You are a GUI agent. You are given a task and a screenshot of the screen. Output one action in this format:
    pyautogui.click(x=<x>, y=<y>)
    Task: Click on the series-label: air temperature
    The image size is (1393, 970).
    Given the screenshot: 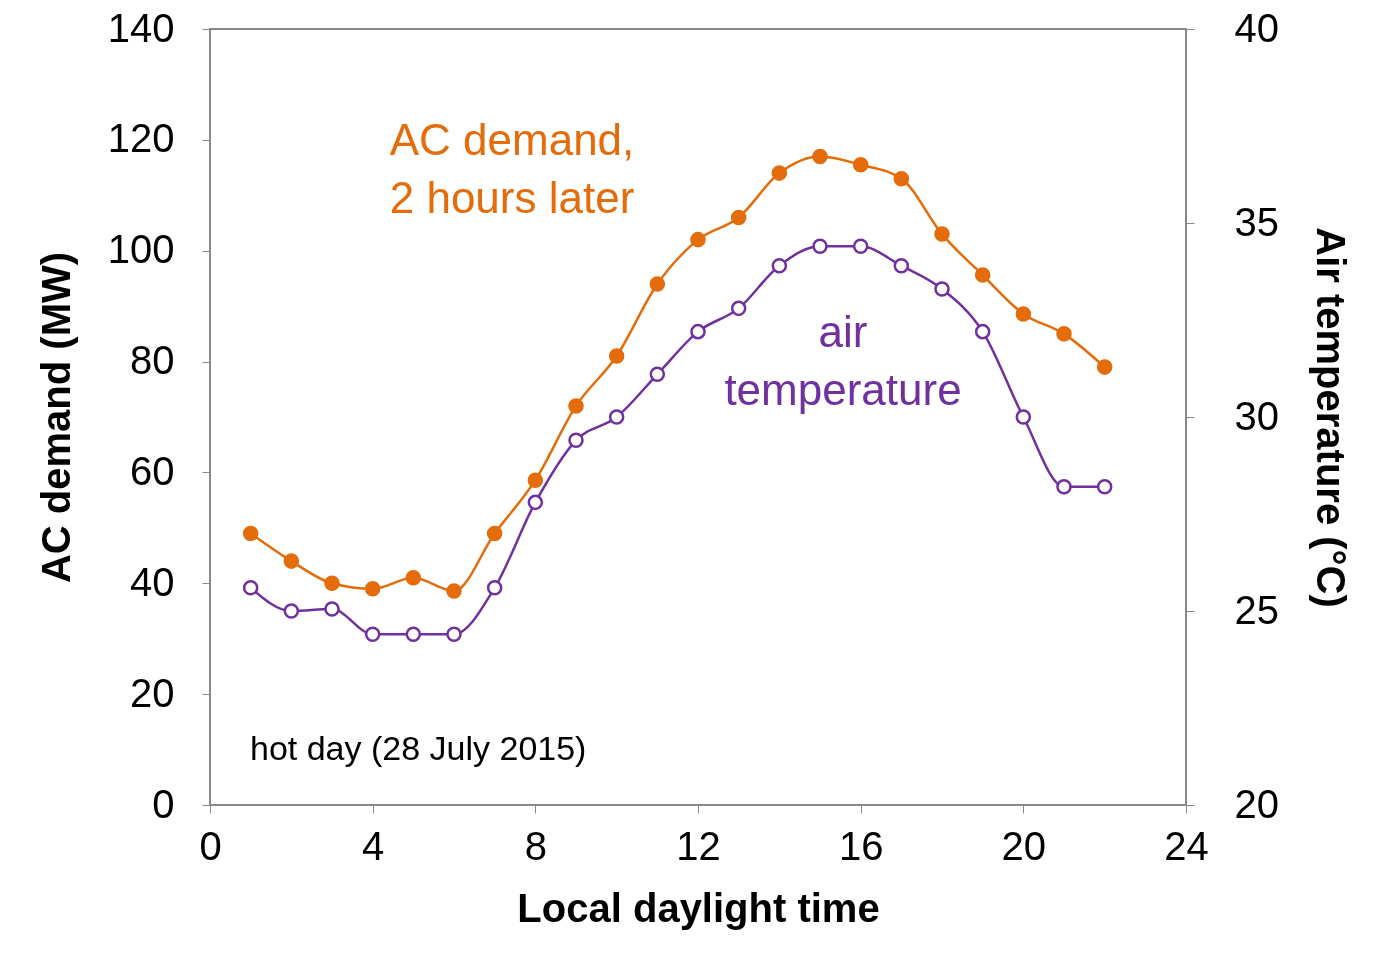 What is the action you would take?
    pyautogui.click(x=843, y=360)
    